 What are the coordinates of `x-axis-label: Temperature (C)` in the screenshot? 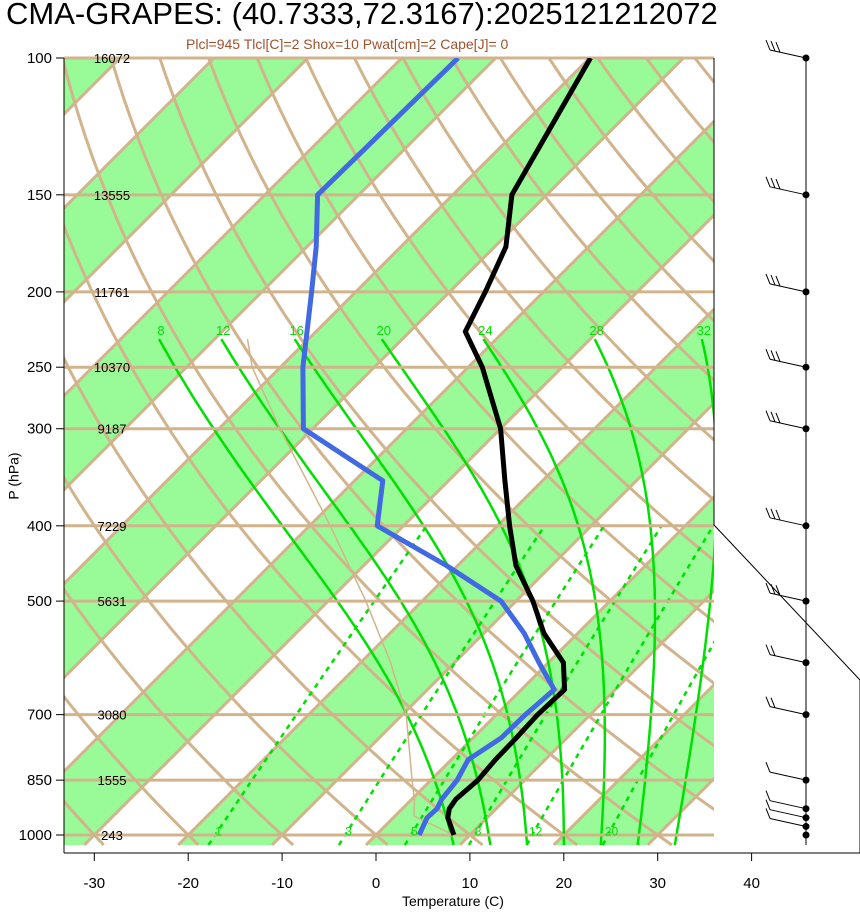 It's located at (453, 901).